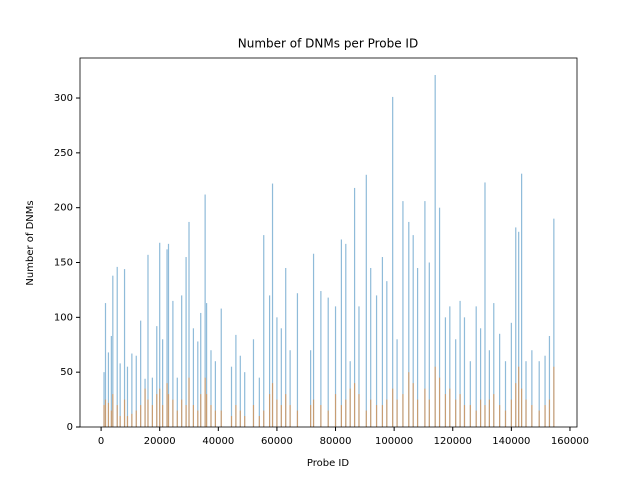 The image size is (640, 484). What do you see at coordinates (63, 208) in the screenshot?
I see `y-tick-label: 200` at bounding box center [63, 208].